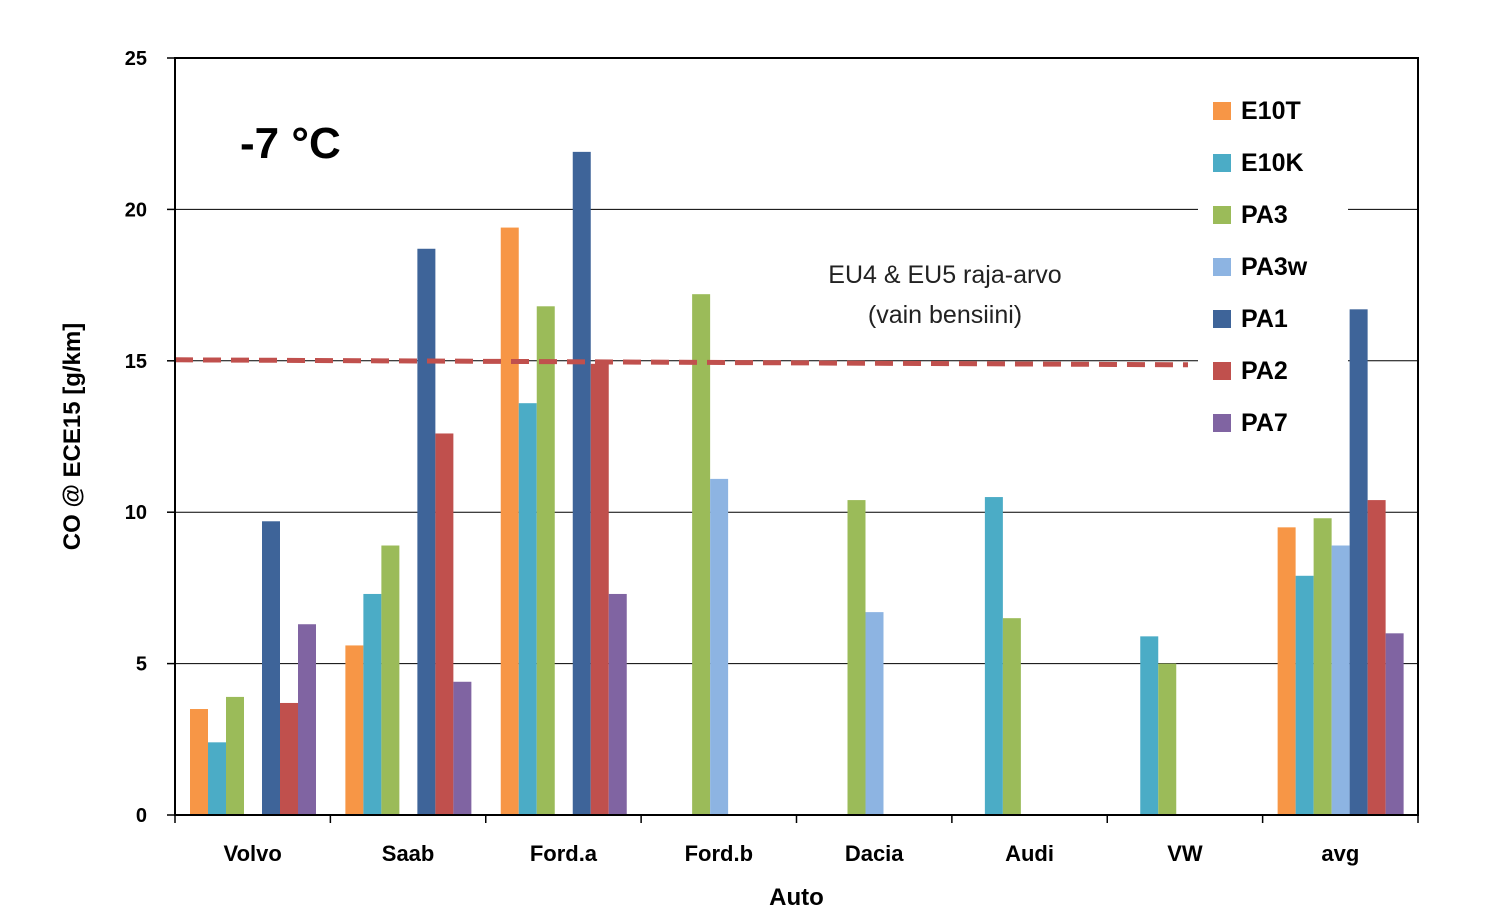  Describe the element at coordinates (1029, 853) in the screenshot. I see `x-tick-label: Audi` at that location.